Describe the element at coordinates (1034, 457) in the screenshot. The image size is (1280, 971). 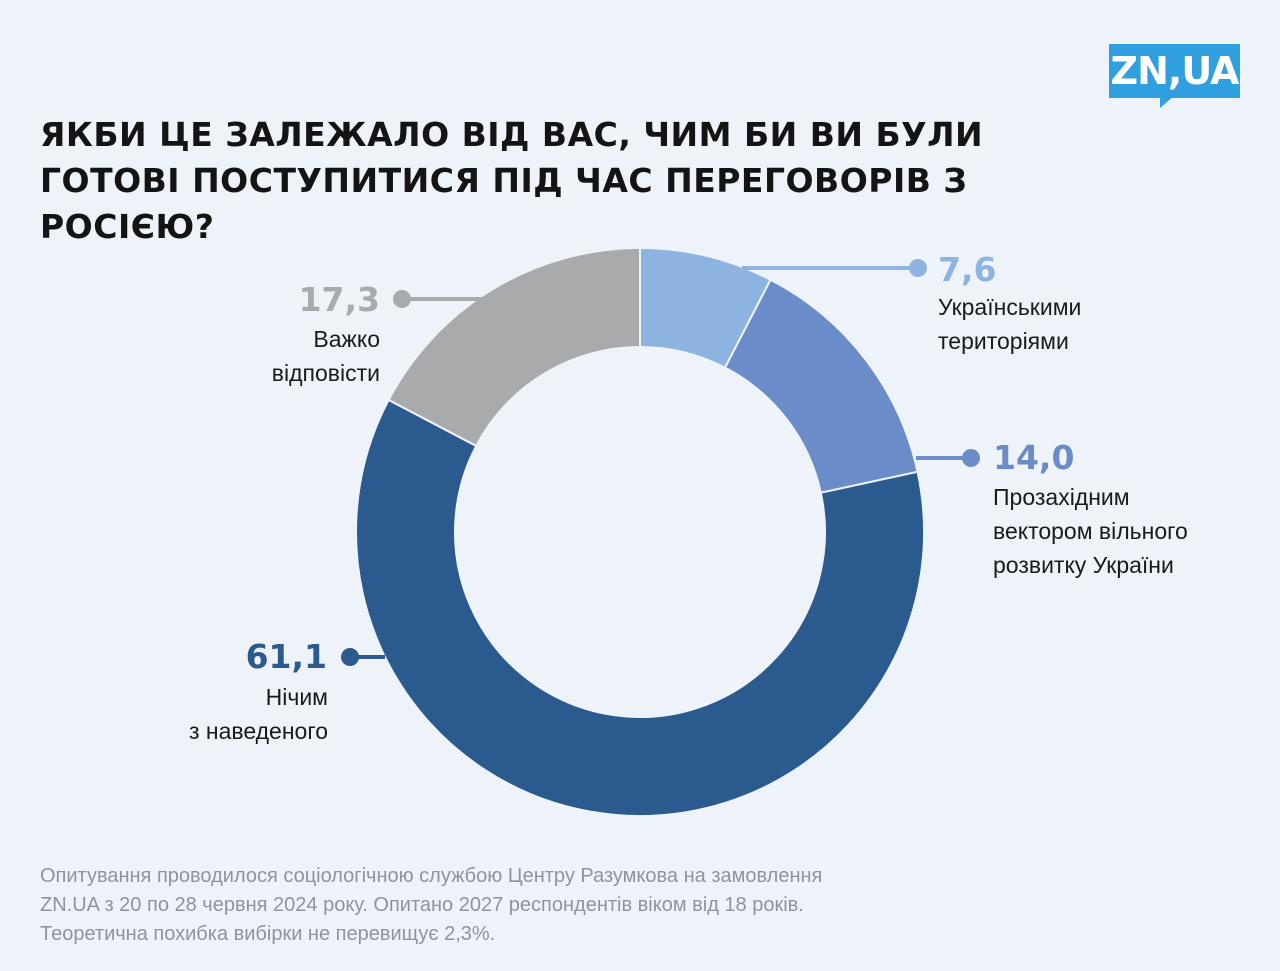
I see `value-label-western-vector: 14,0` at that location.